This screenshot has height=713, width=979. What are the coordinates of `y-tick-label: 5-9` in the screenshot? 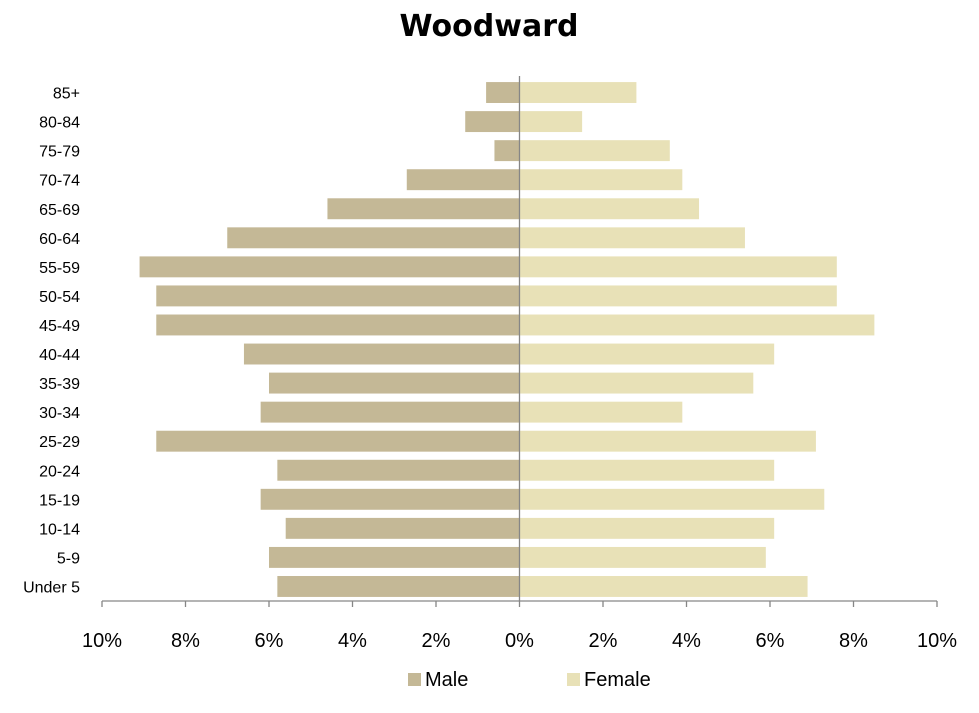 It's located at (68, 558).